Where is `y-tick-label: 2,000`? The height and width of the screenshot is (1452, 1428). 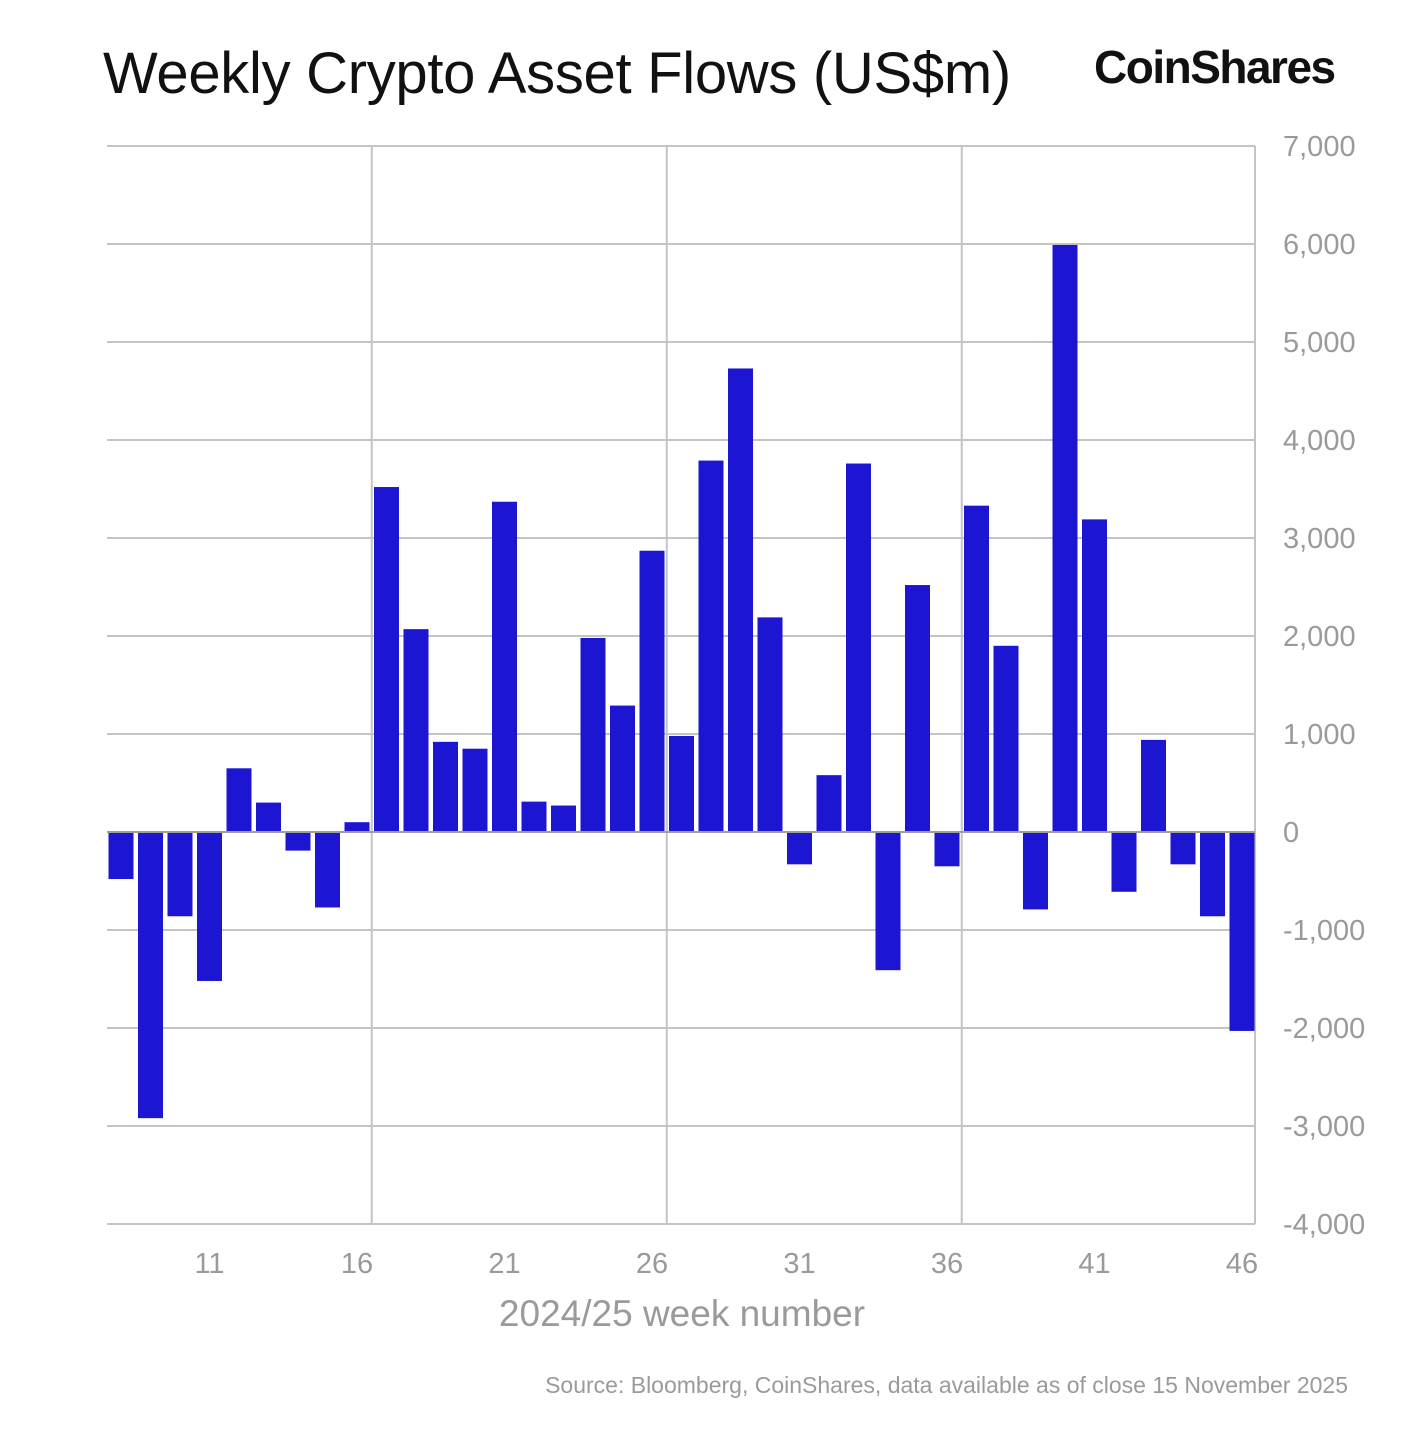 y-tick-label: 2,000 is located at coordinates (1319, 637).